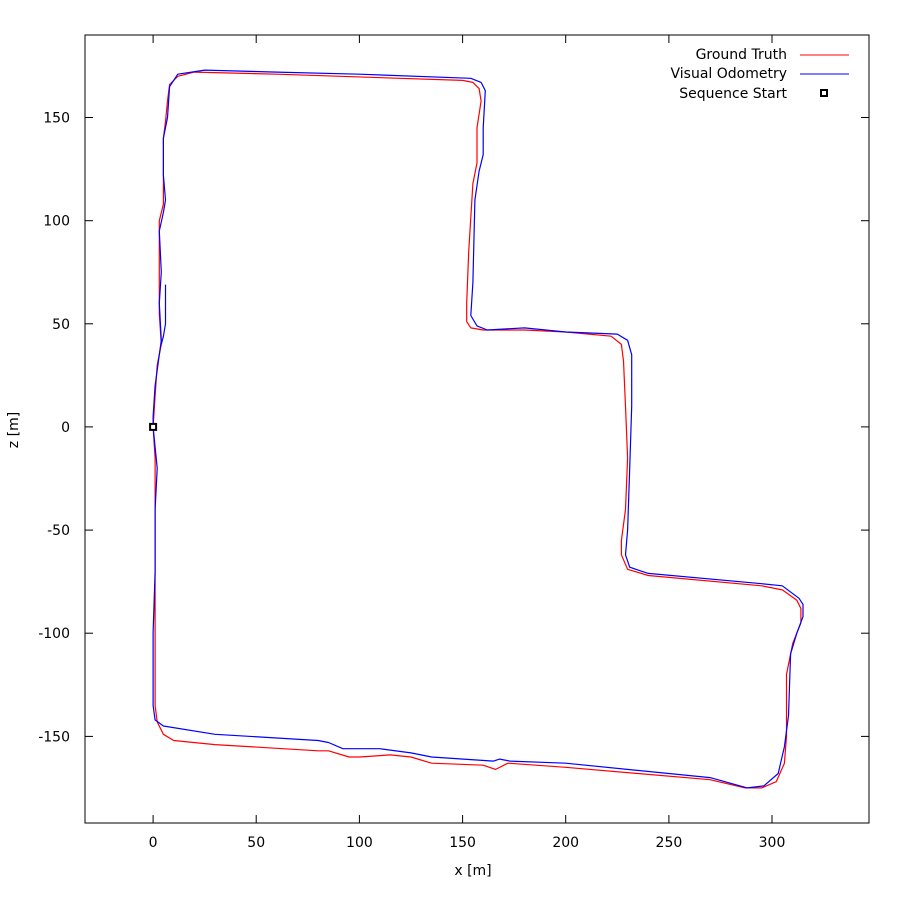 This screenshot has height=900, width=900. Describe the element at coordinates (61, 325) in the screenshot. I see `y-tick-label: 50` at that location.